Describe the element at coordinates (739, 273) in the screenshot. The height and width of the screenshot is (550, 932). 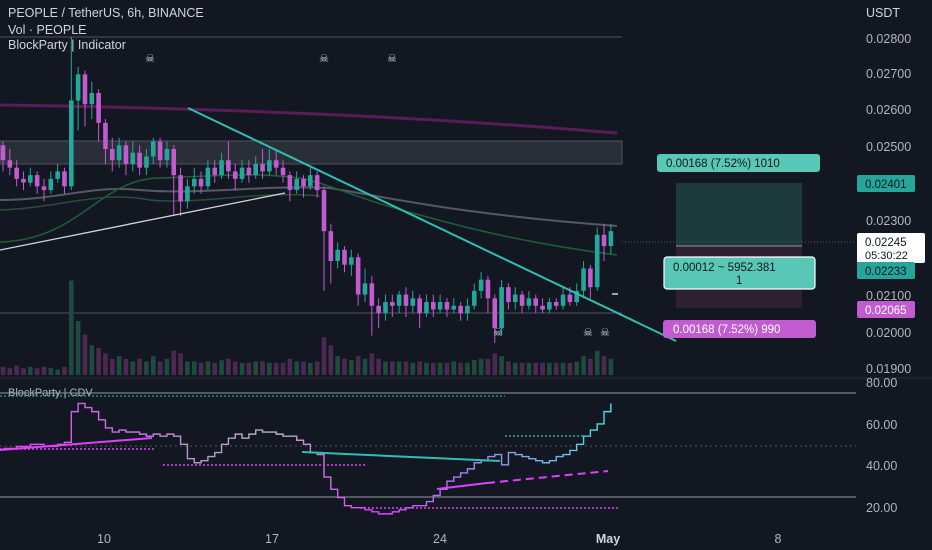
I see `position-label-box` at that location.